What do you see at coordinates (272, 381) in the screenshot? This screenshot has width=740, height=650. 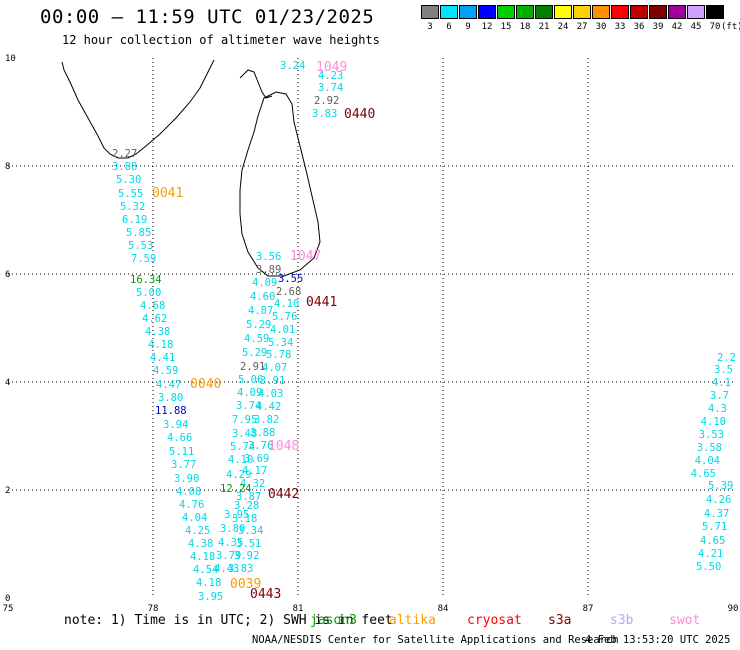 I see `wave-height-value: 3.91` at bounding box center [272, 381].